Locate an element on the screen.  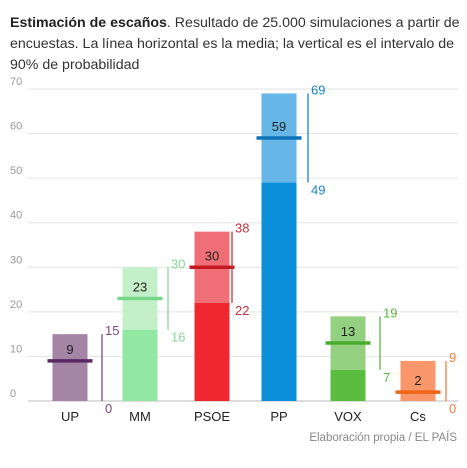
bar-base-pp is located at coordinates (279, 291).